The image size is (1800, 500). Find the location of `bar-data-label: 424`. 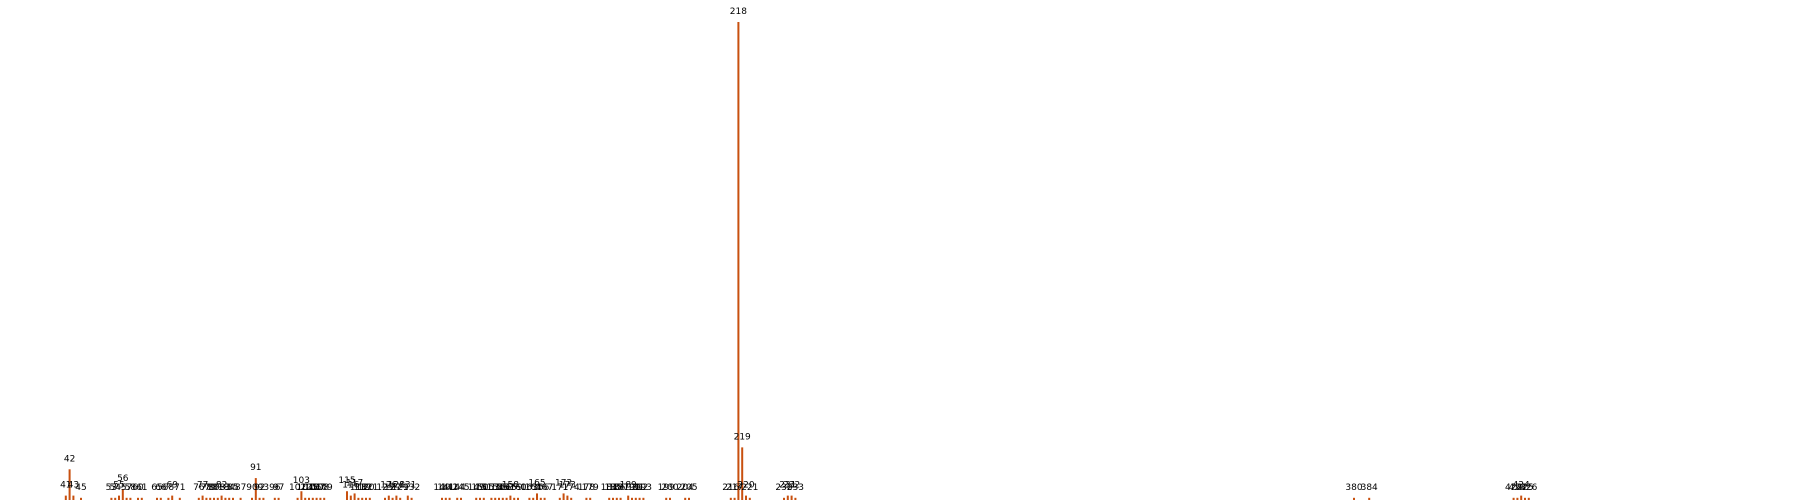

bar-data-label: 424 is located at coordinates (1521, 486).